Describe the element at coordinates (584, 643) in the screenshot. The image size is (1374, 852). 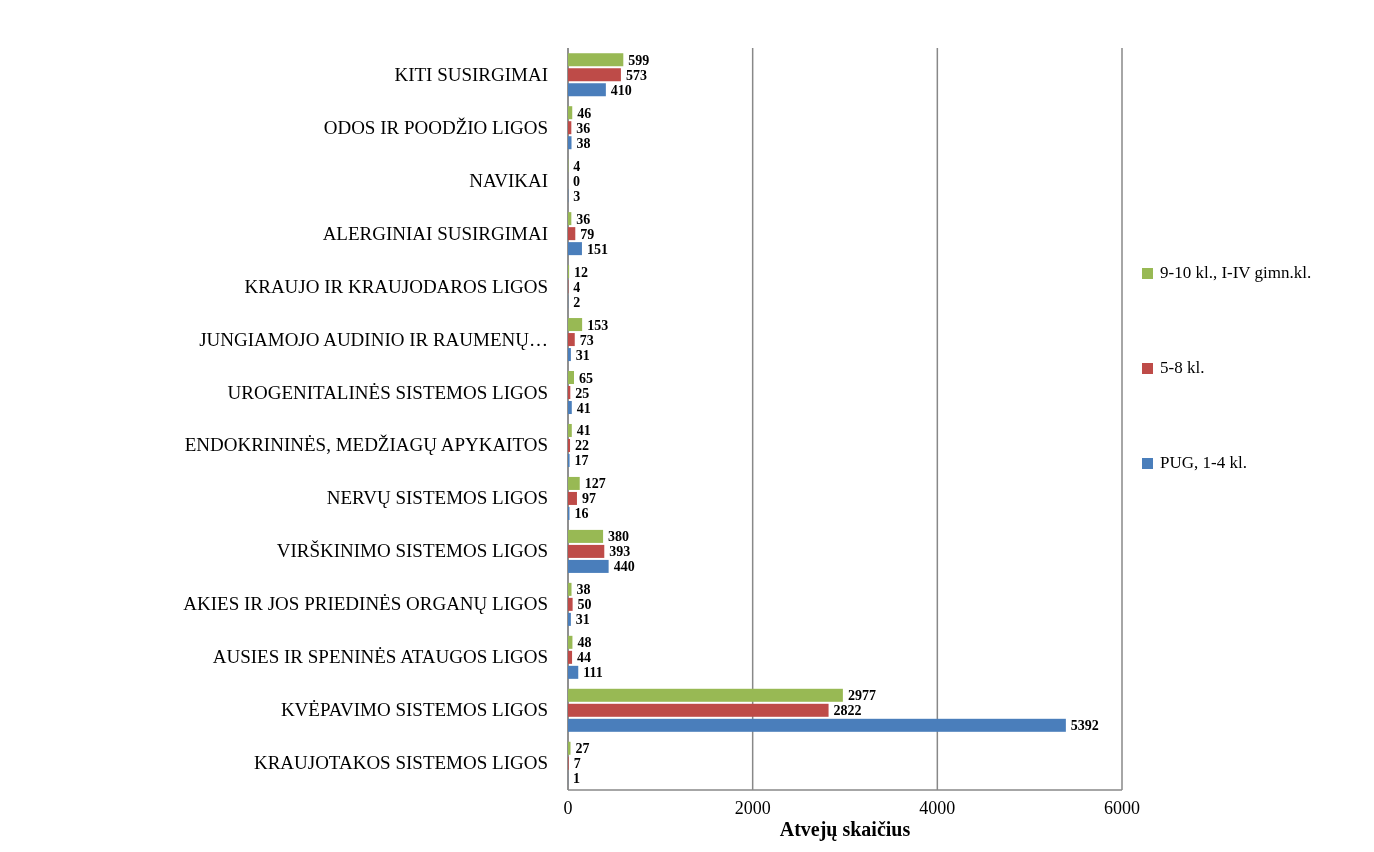
I see `data-label: 48` at that location.